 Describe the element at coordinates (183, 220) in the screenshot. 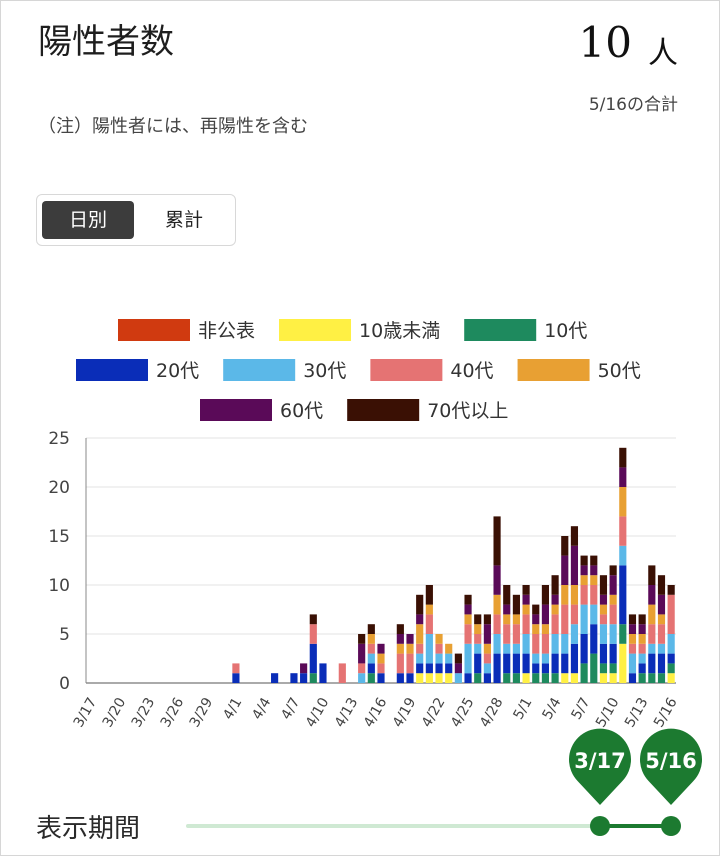

I see `cumulative-toggle-button: 累計` at that location.